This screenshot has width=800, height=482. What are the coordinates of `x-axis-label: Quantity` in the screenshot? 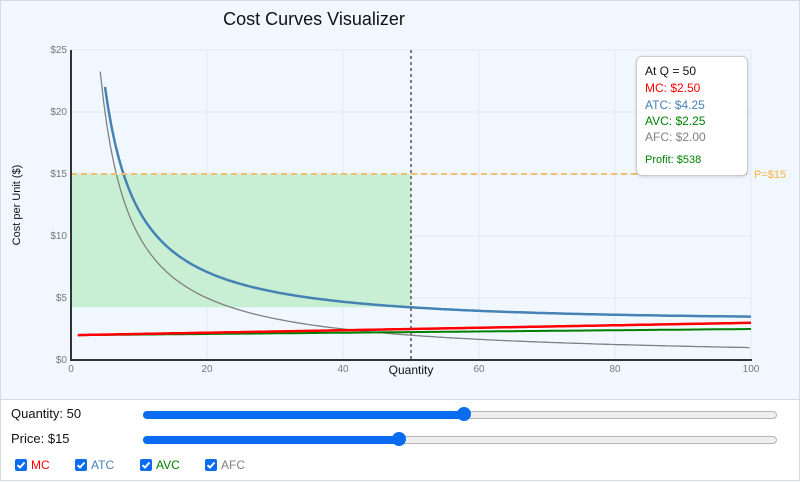 It's located at (411, 370).